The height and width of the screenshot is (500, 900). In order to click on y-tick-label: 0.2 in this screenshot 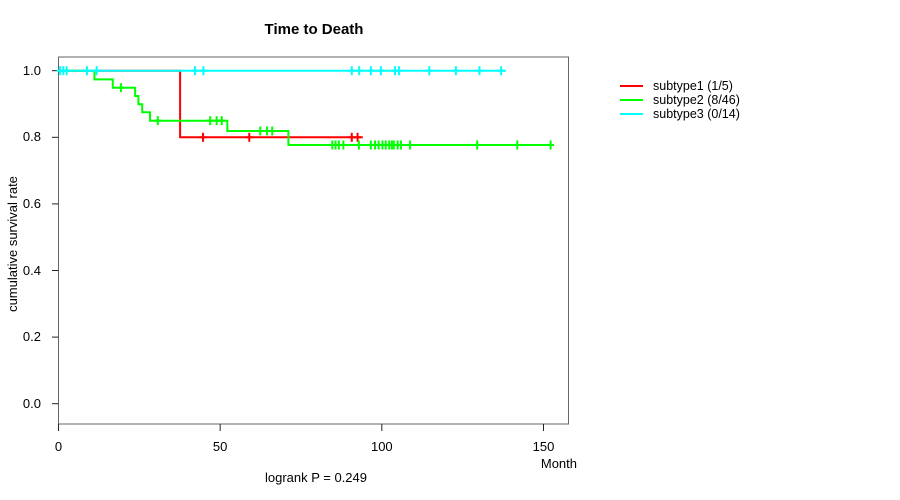, I will do `click(31, 337)`.